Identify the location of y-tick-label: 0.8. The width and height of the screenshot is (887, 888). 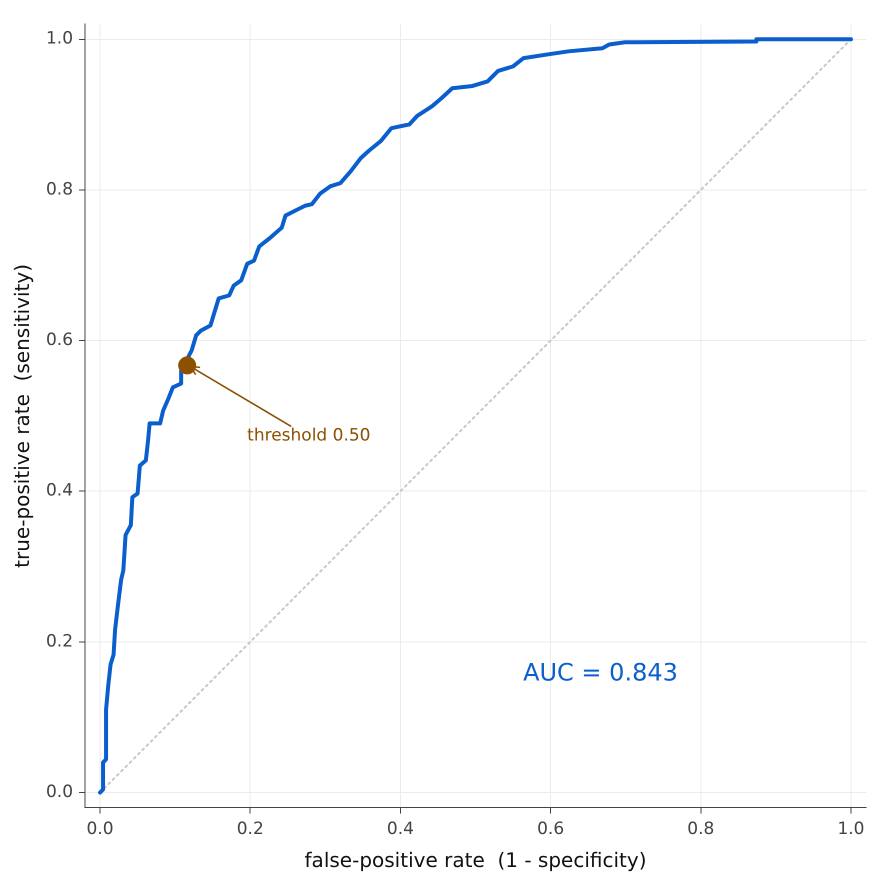
(60, 189).